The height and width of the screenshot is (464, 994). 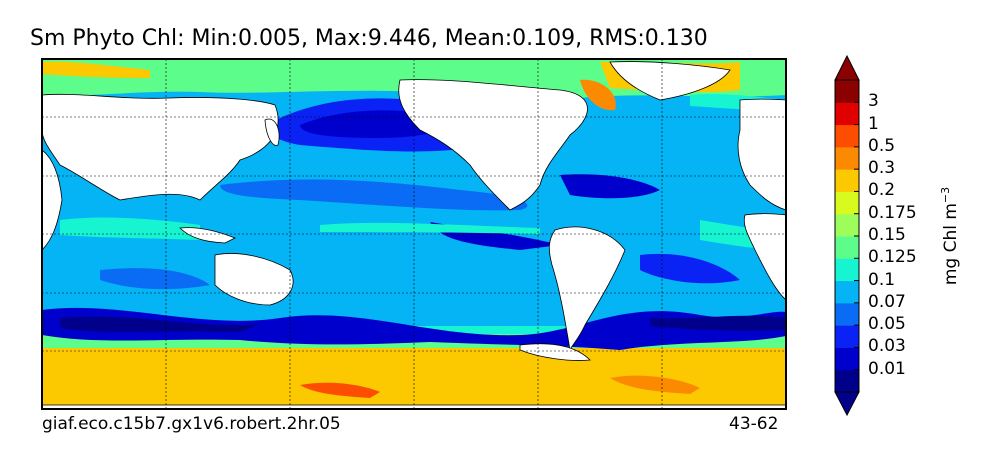 I want to click on colorbar-tick-label: 0.3, so click(x=882, y=168).